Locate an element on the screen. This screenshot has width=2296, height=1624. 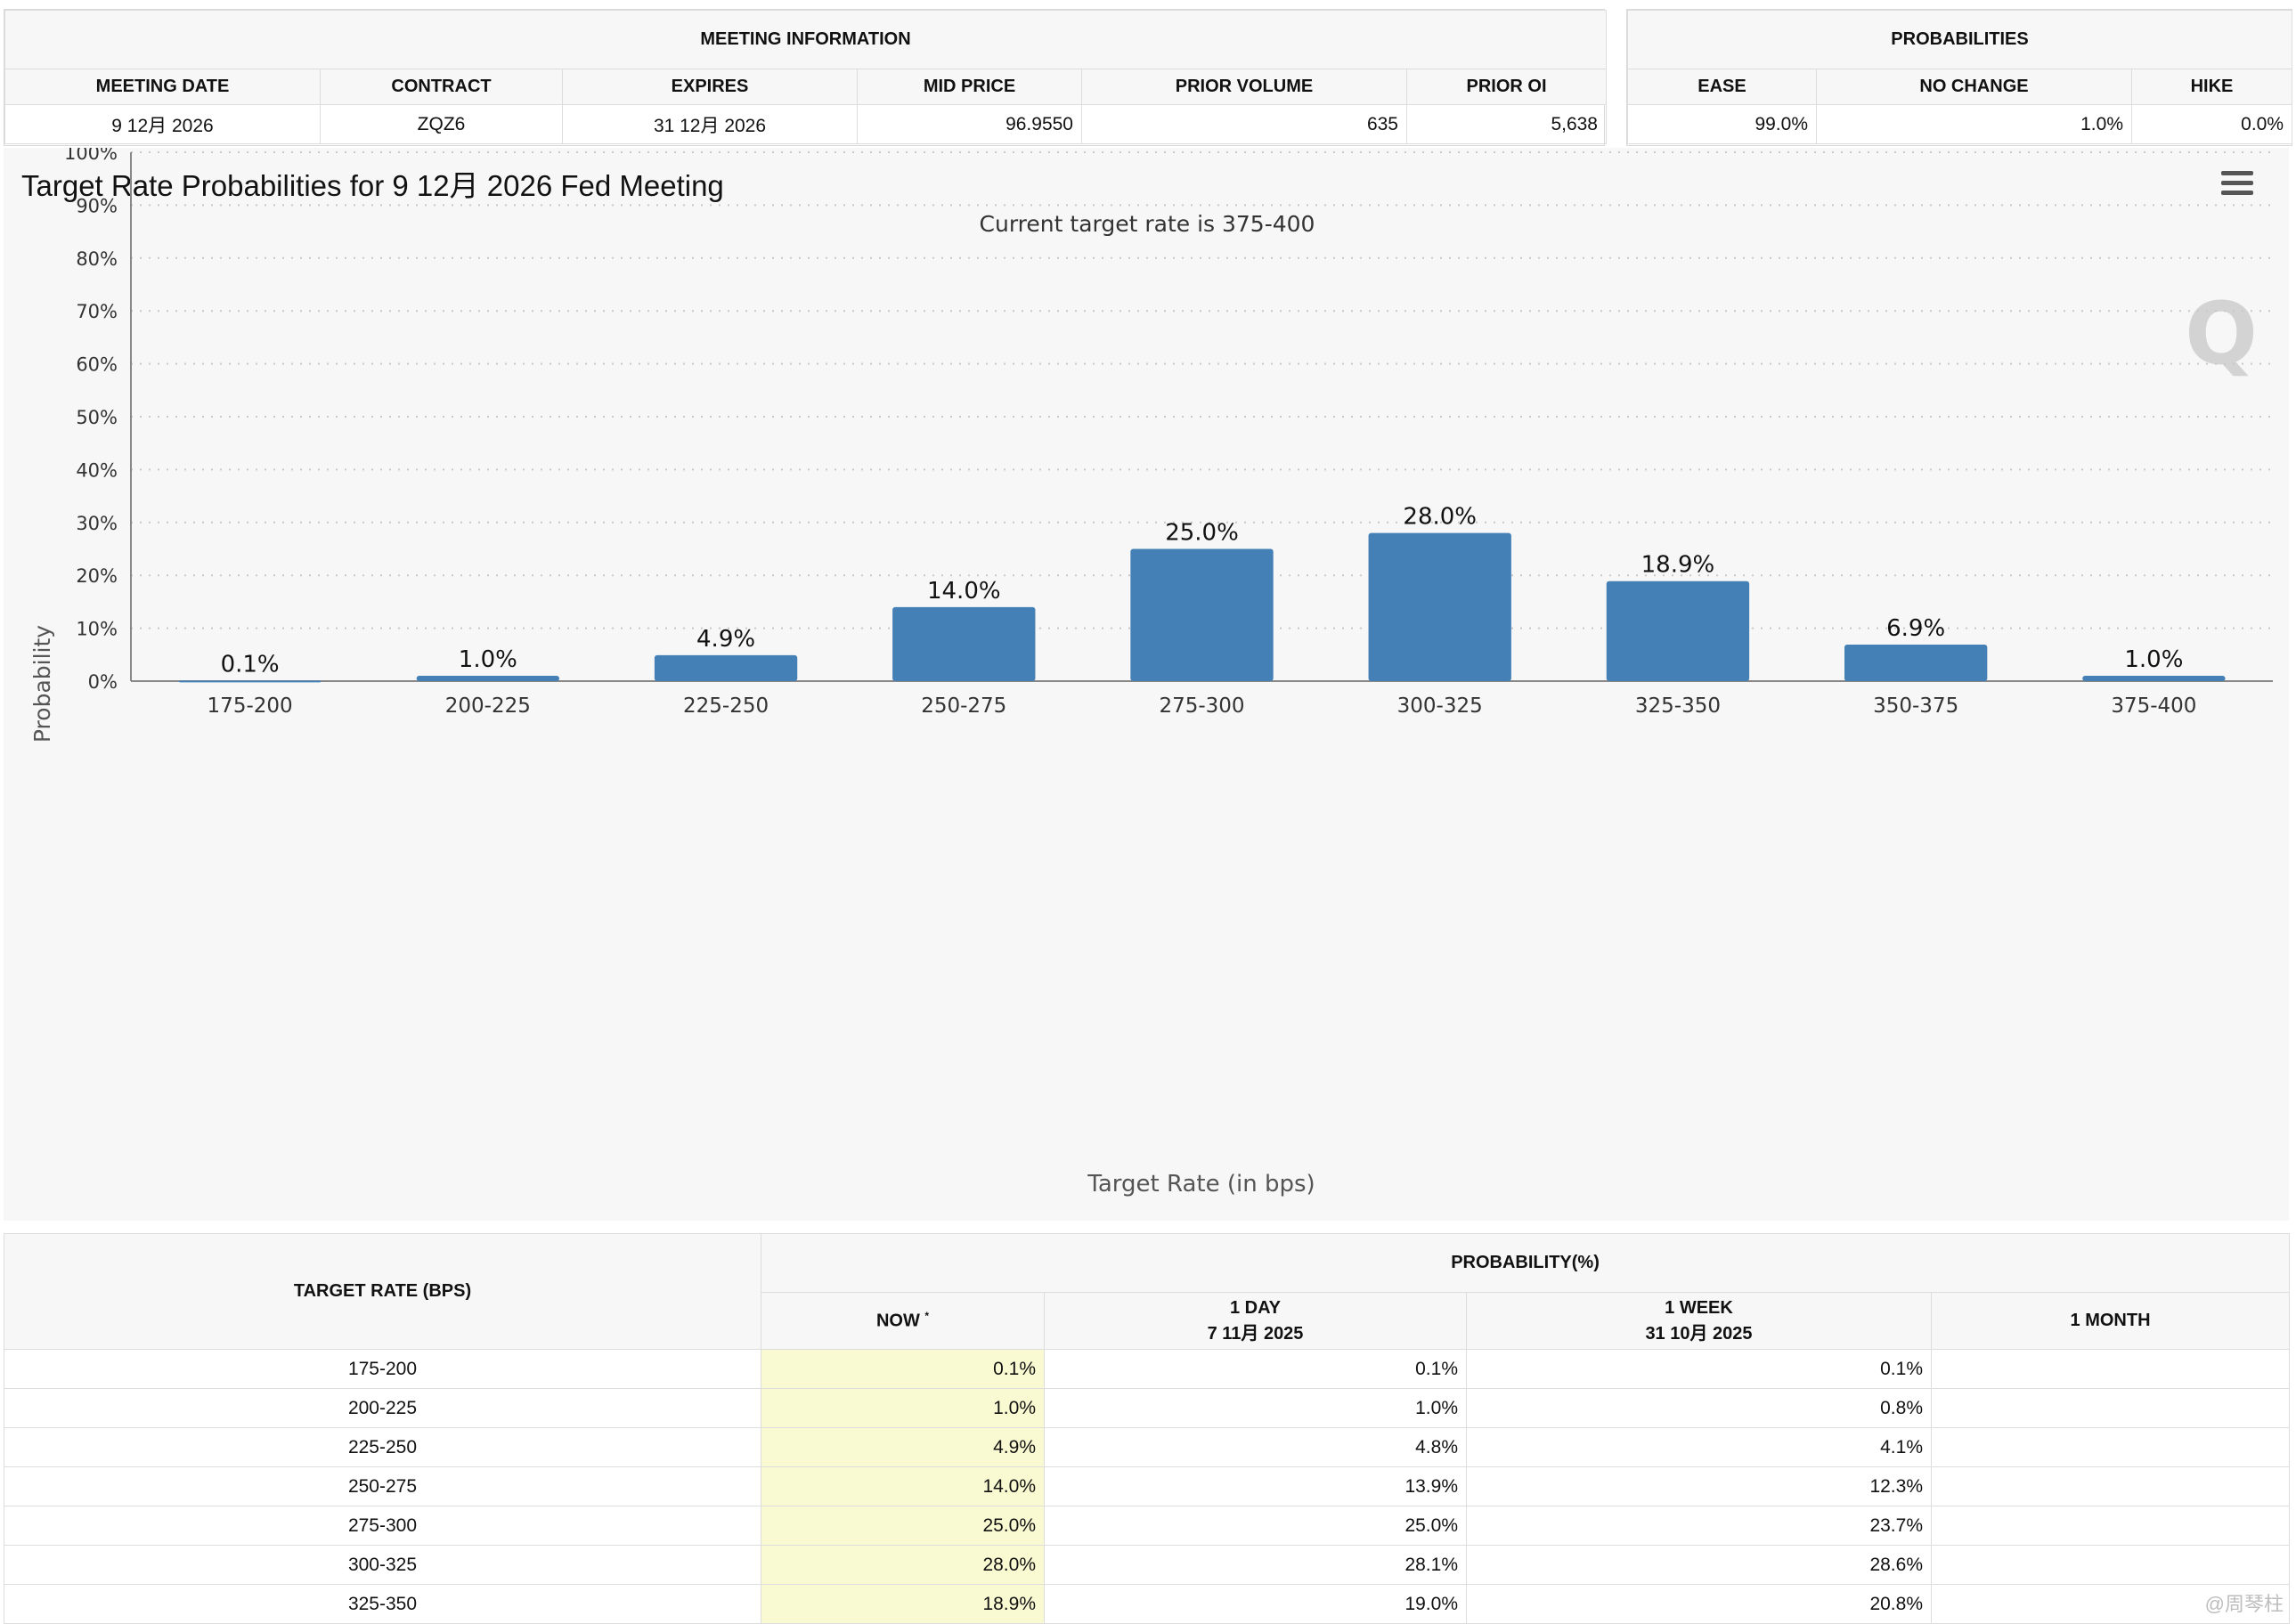
chart-menu-button is located at coordinates (2237, 184).